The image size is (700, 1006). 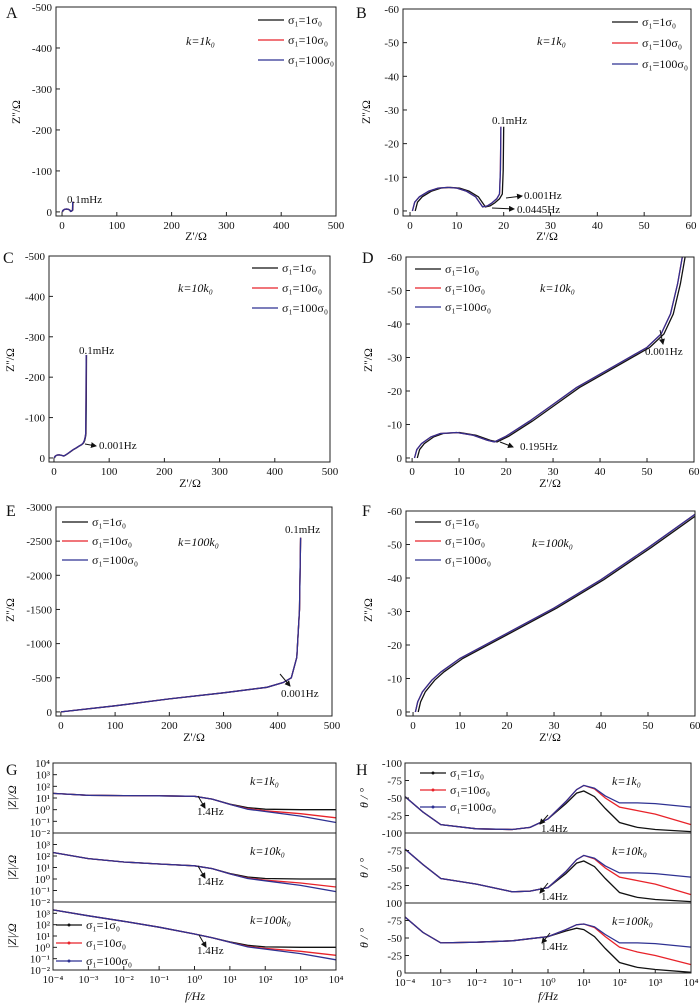 I want to click on x-tick-label: 100, so click(x=117, y=226).